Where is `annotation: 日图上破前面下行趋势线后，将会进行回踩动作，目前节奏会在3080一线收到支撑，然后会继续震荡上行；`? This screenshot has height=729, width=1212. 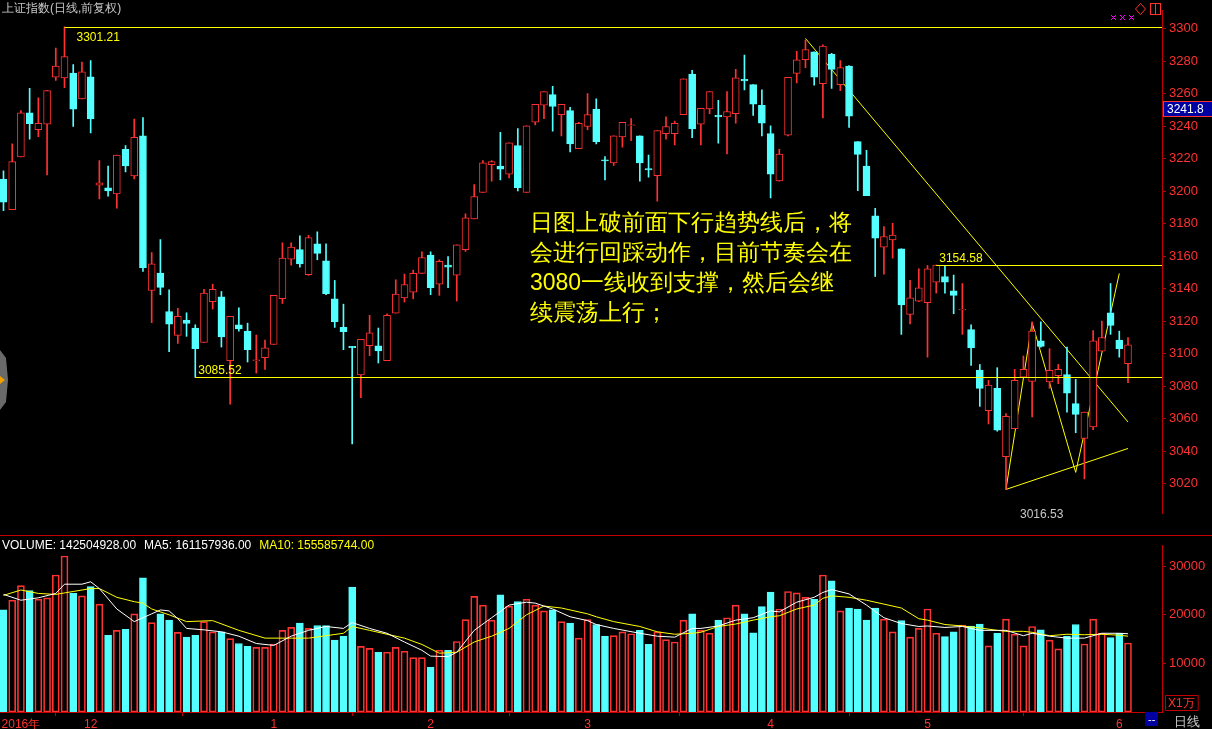
annotation: 日图上破前面下行趋势线后，将会进行回踩动作，目前节奏会在3080一线收到支撑，然后会继续震荡上行； is located at coordinates (691, 267).